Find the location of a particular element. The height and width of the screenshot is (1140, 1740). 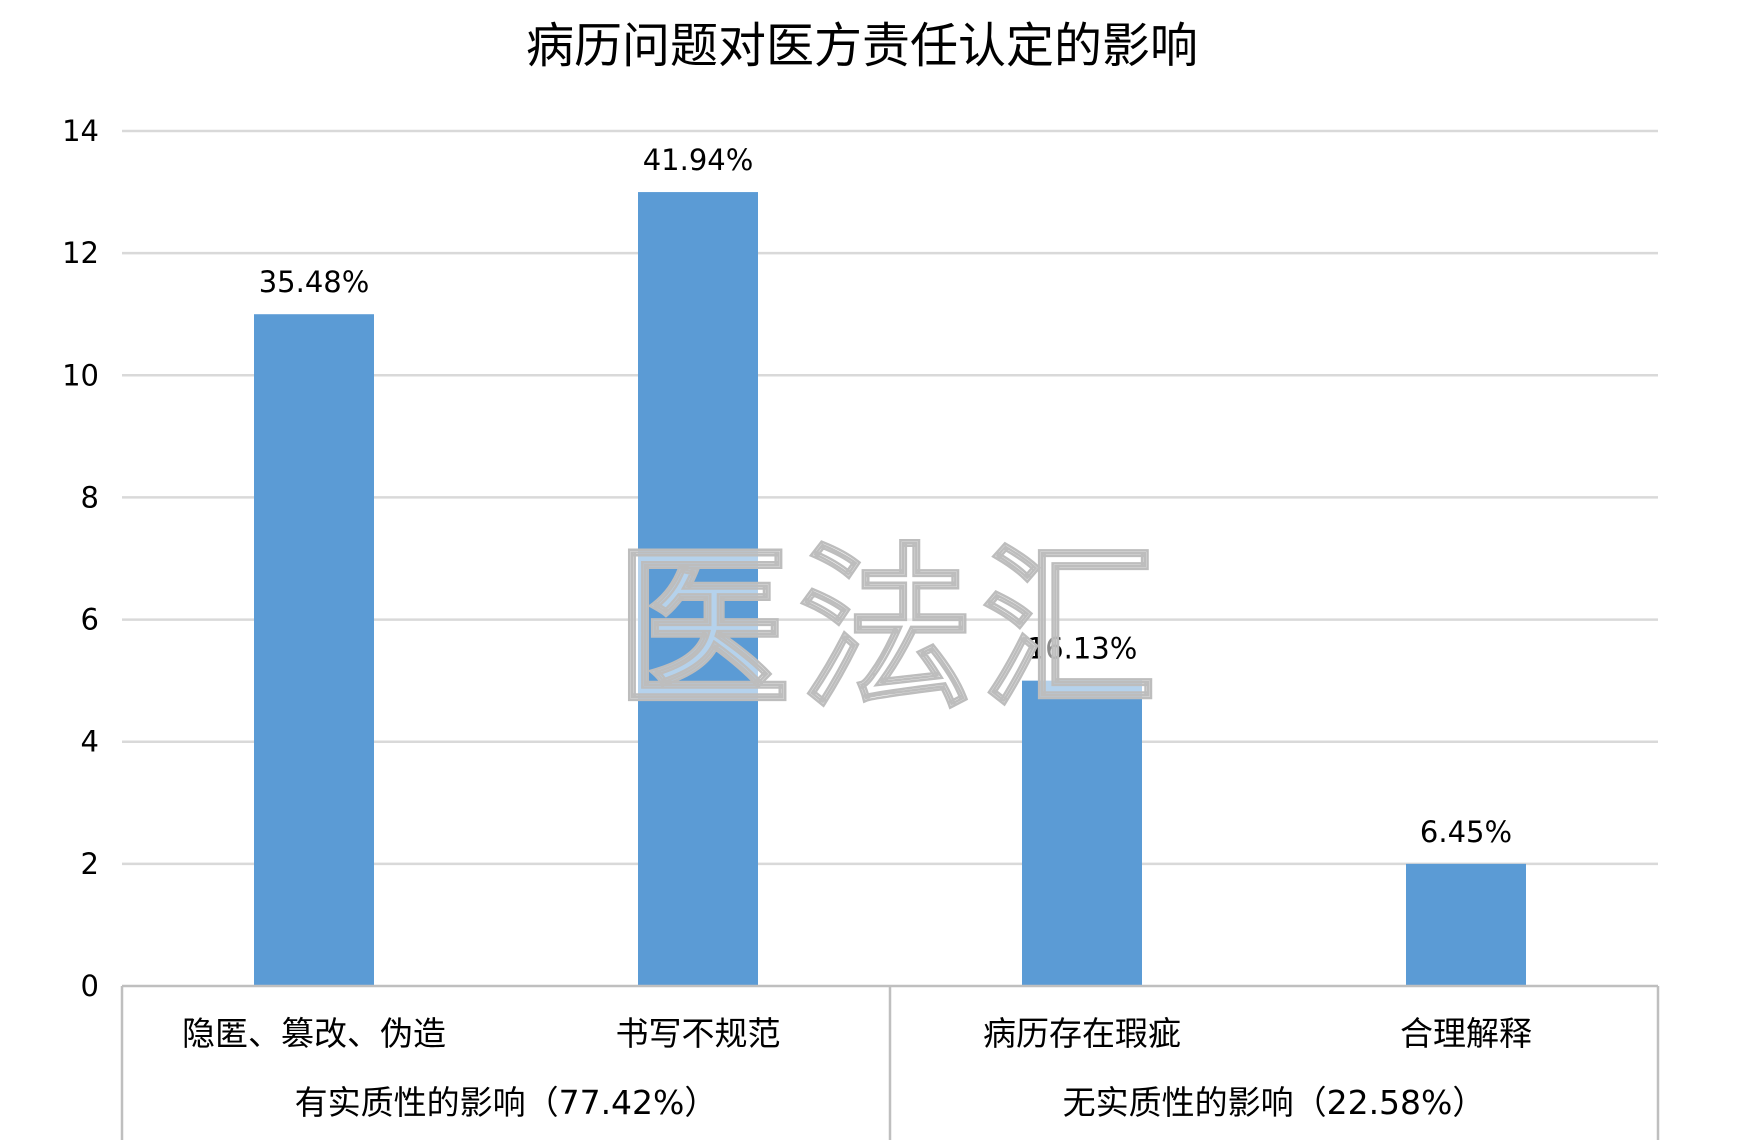

category-label: 合理解释 is located at coordinates (1466, 1033).